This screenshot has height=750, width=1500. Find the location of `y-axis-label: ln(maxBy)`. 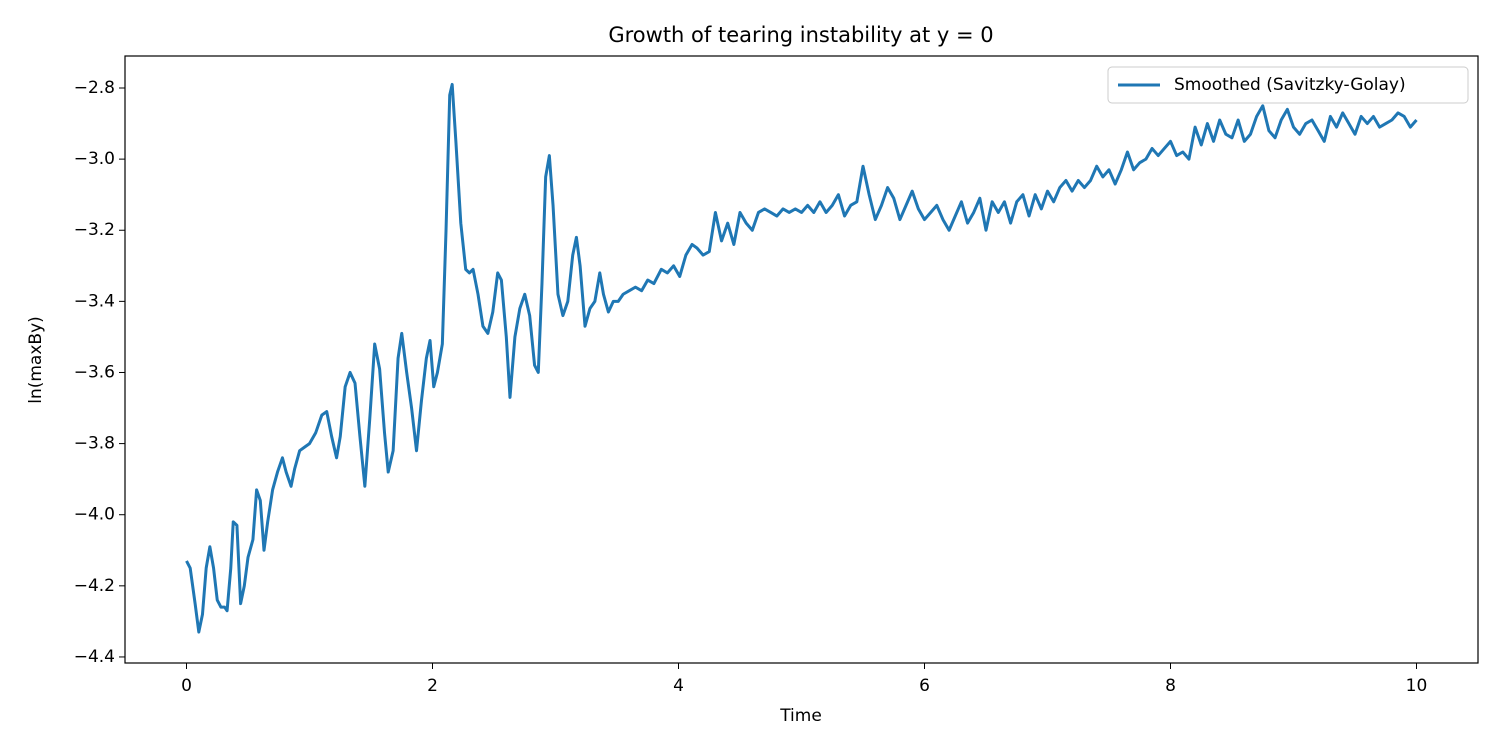

y-axis-label: ln(maxBy) is located at coordinates (36, 360).